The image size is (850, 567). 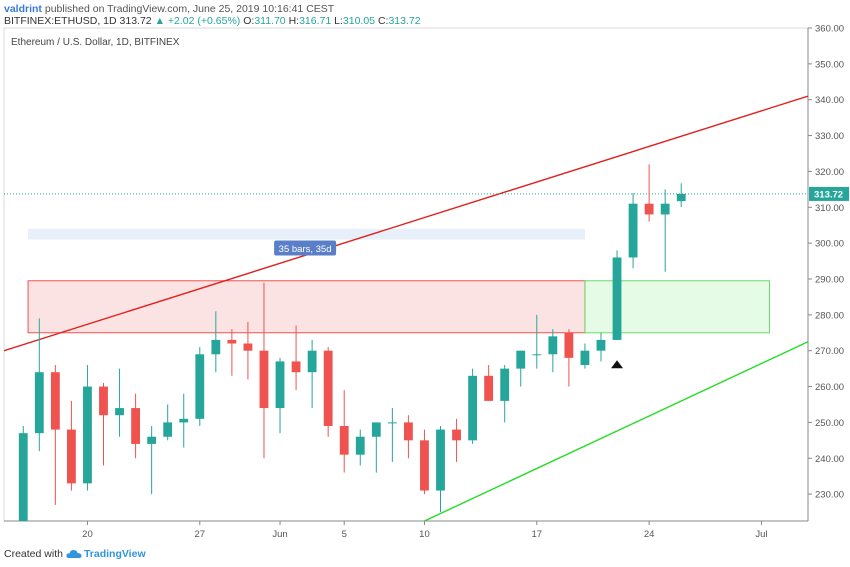 What do you see at coordinates (829, 459) in the screenshot?
I see `y-tick-label: 240.00` at bounding box center [829, 459].